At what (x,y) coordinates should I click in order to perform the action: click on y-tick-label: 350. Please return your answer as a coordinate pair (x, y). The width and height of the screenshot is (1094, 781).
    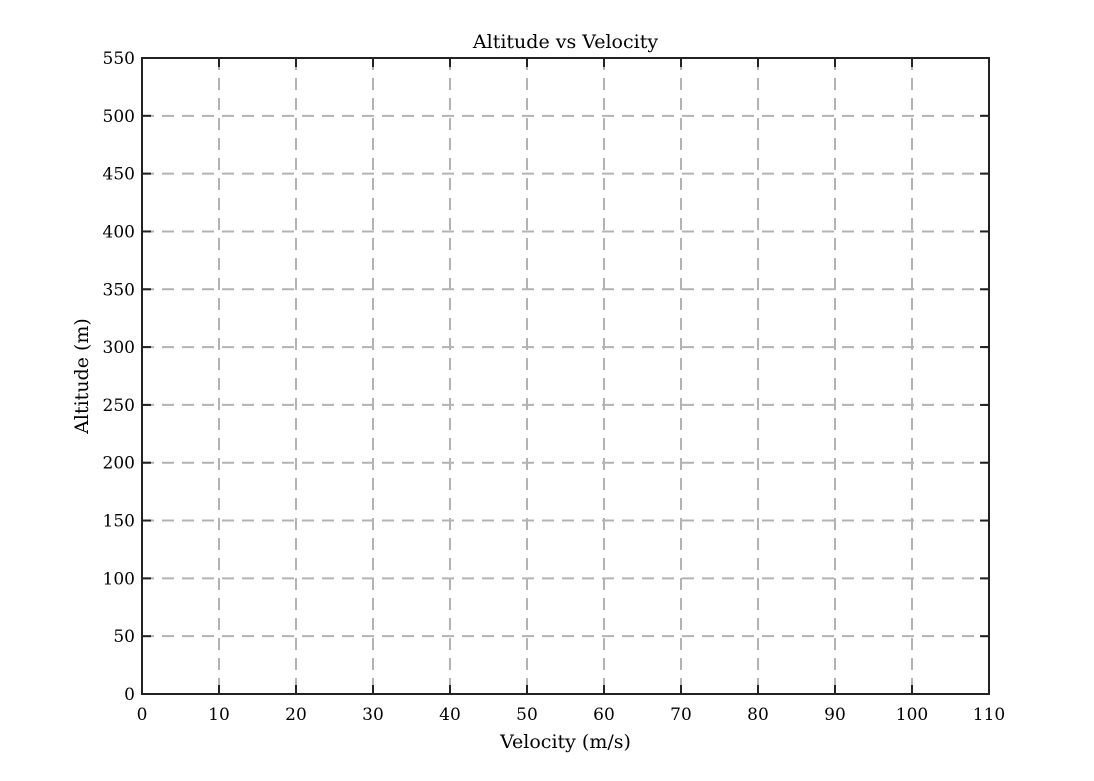
    Looking at the image, I should click on (119, 290).